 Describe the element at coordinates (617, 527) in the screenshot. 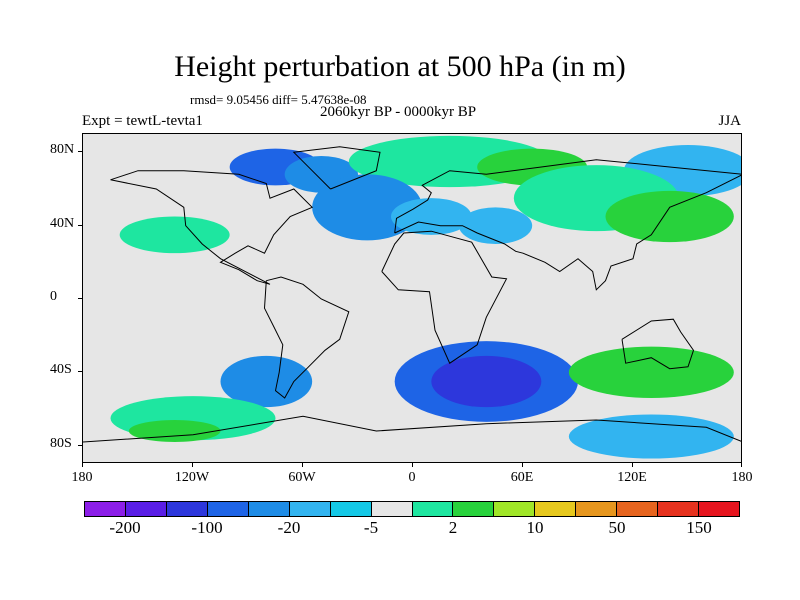

I see `colorbar-label: 50` at that location.